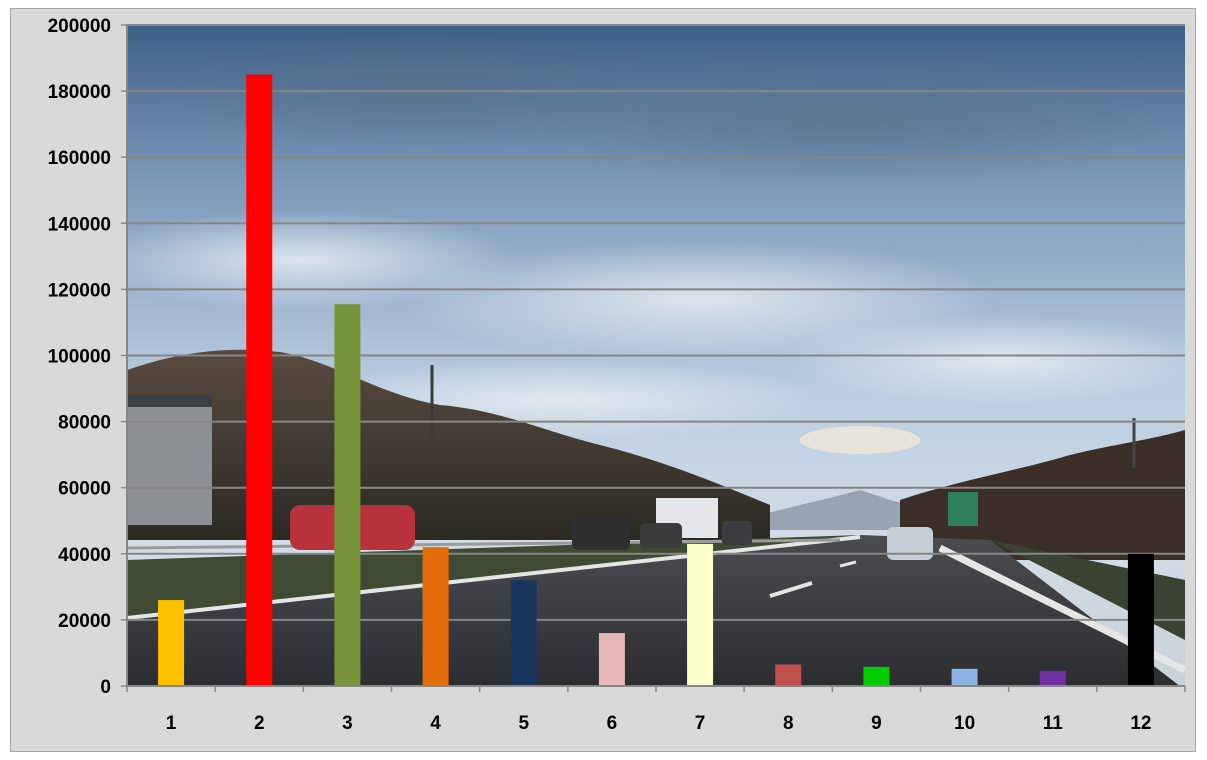 The image size is (1207, 760). What do you see at coordinates (1140, 723) in the screenshot?
I see `x-tick-label: 12` at bounding box center [1140, 723].